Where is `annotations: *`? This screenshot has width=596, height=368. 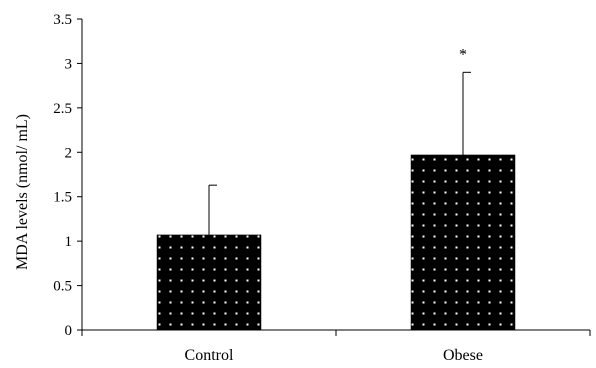 annotations: * is located at coordinates (463, 54).